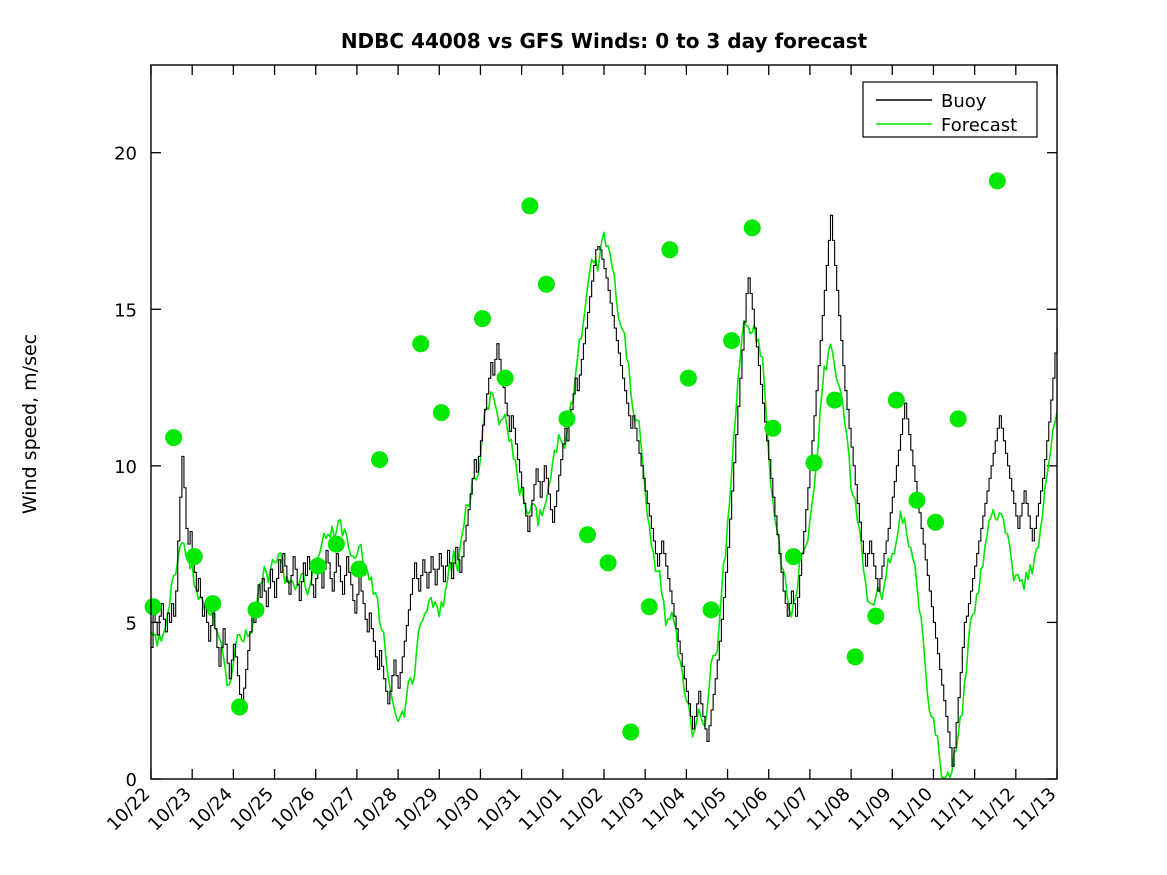 The height and width of the screenshot is (875, 1167). I want to click on legend-label-forecast: Forecast, so click(979, 125).